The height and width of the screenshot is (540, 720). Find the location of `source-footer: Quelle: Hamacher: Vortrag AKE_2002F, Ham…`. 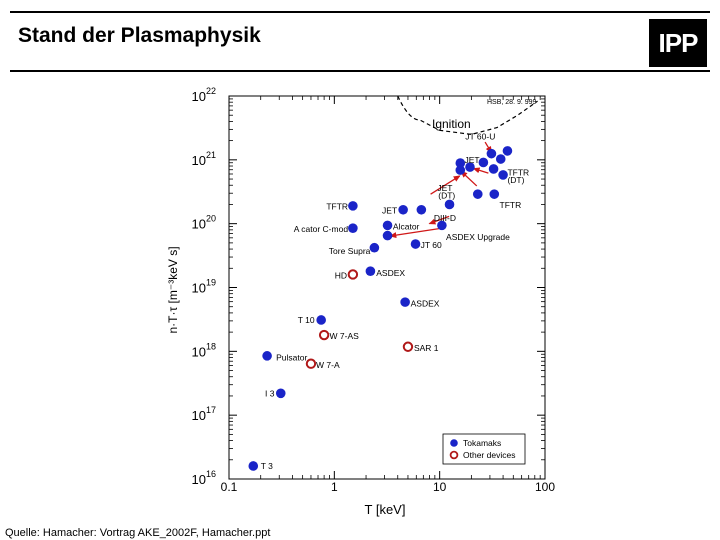

source-footer: Quelle: Hamacher: Vortrag AKE_2002F, Ham… is located at coordinates (138, 533).